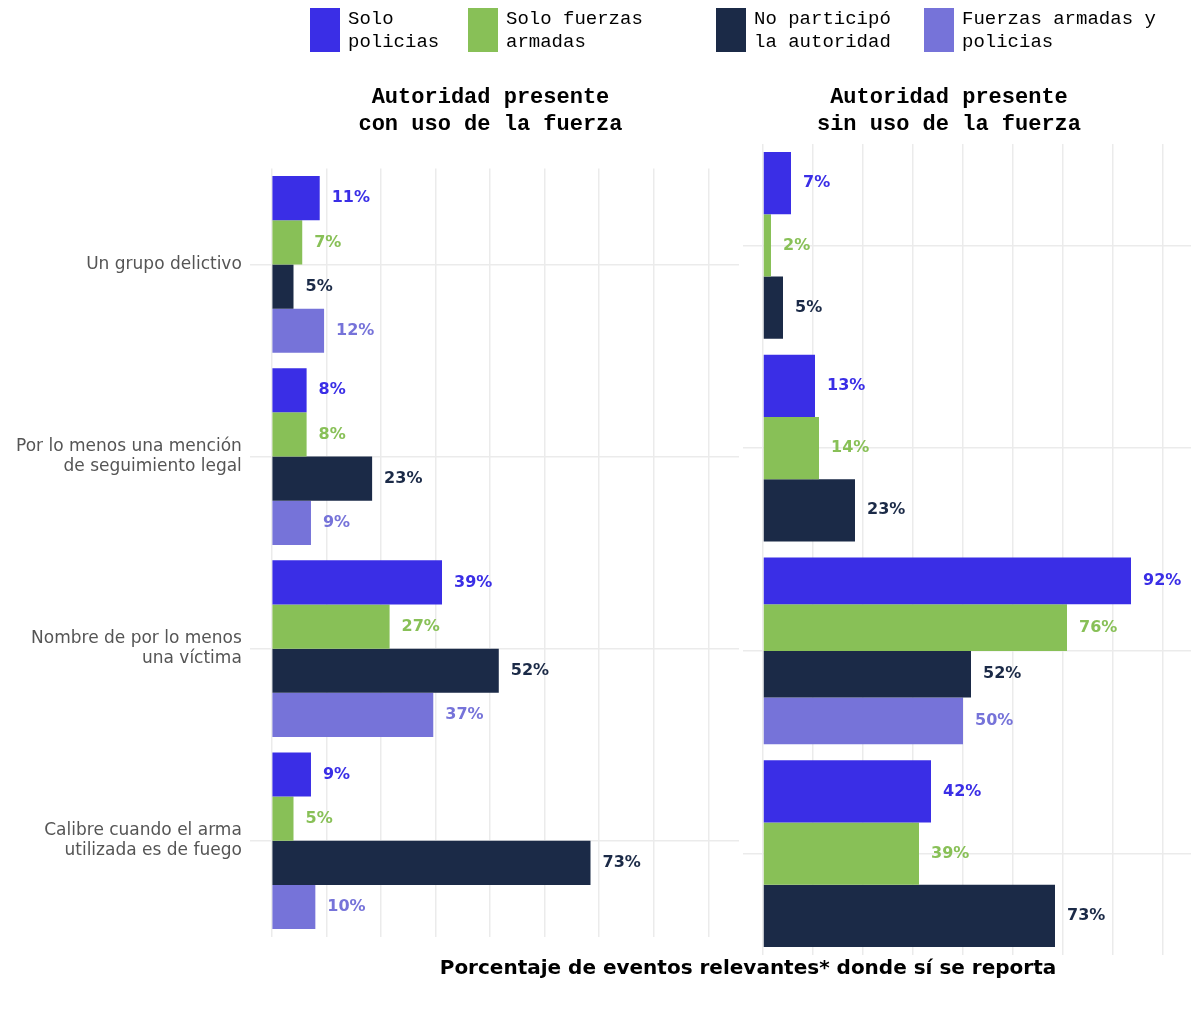 This screenshot has height=1023, width=1202. What do you see at coordinates (846, 385) in the screenshot?
I see `data-label: 13%` at bounding box center [846, 385].